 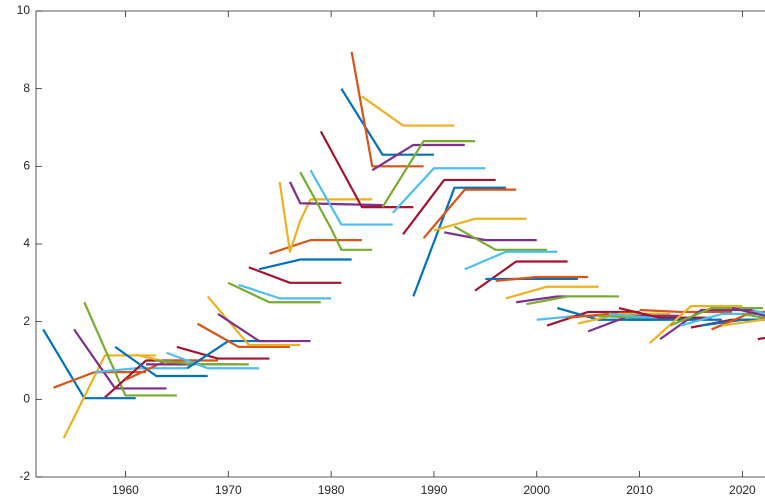 What do you see at coordinates (331, 490) in the screenshot?
I see `x-tick-label: 1980` at bounding box center [331, 490].